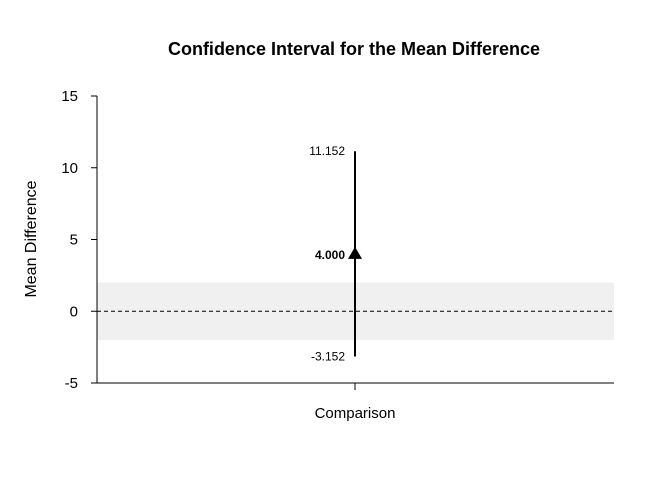 The width and height of the screenshot is (672, 480). Describe the element at coordinates (328, 356) in the screenshot. I see `lower-bound-label: -3.152` at that location.